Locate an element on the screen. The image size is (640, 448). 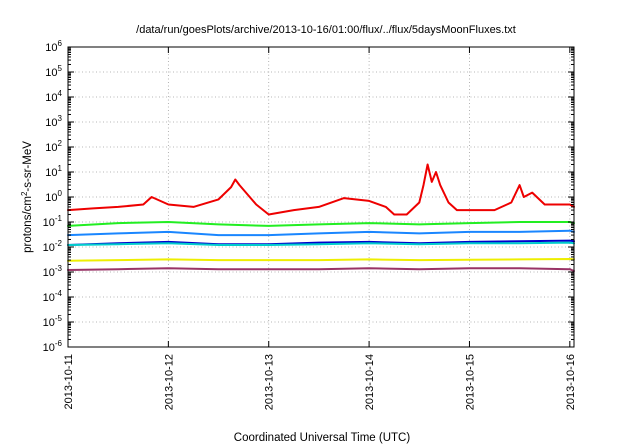
y-tick-label: 10⁻³ is located at coordinates (53, 271).